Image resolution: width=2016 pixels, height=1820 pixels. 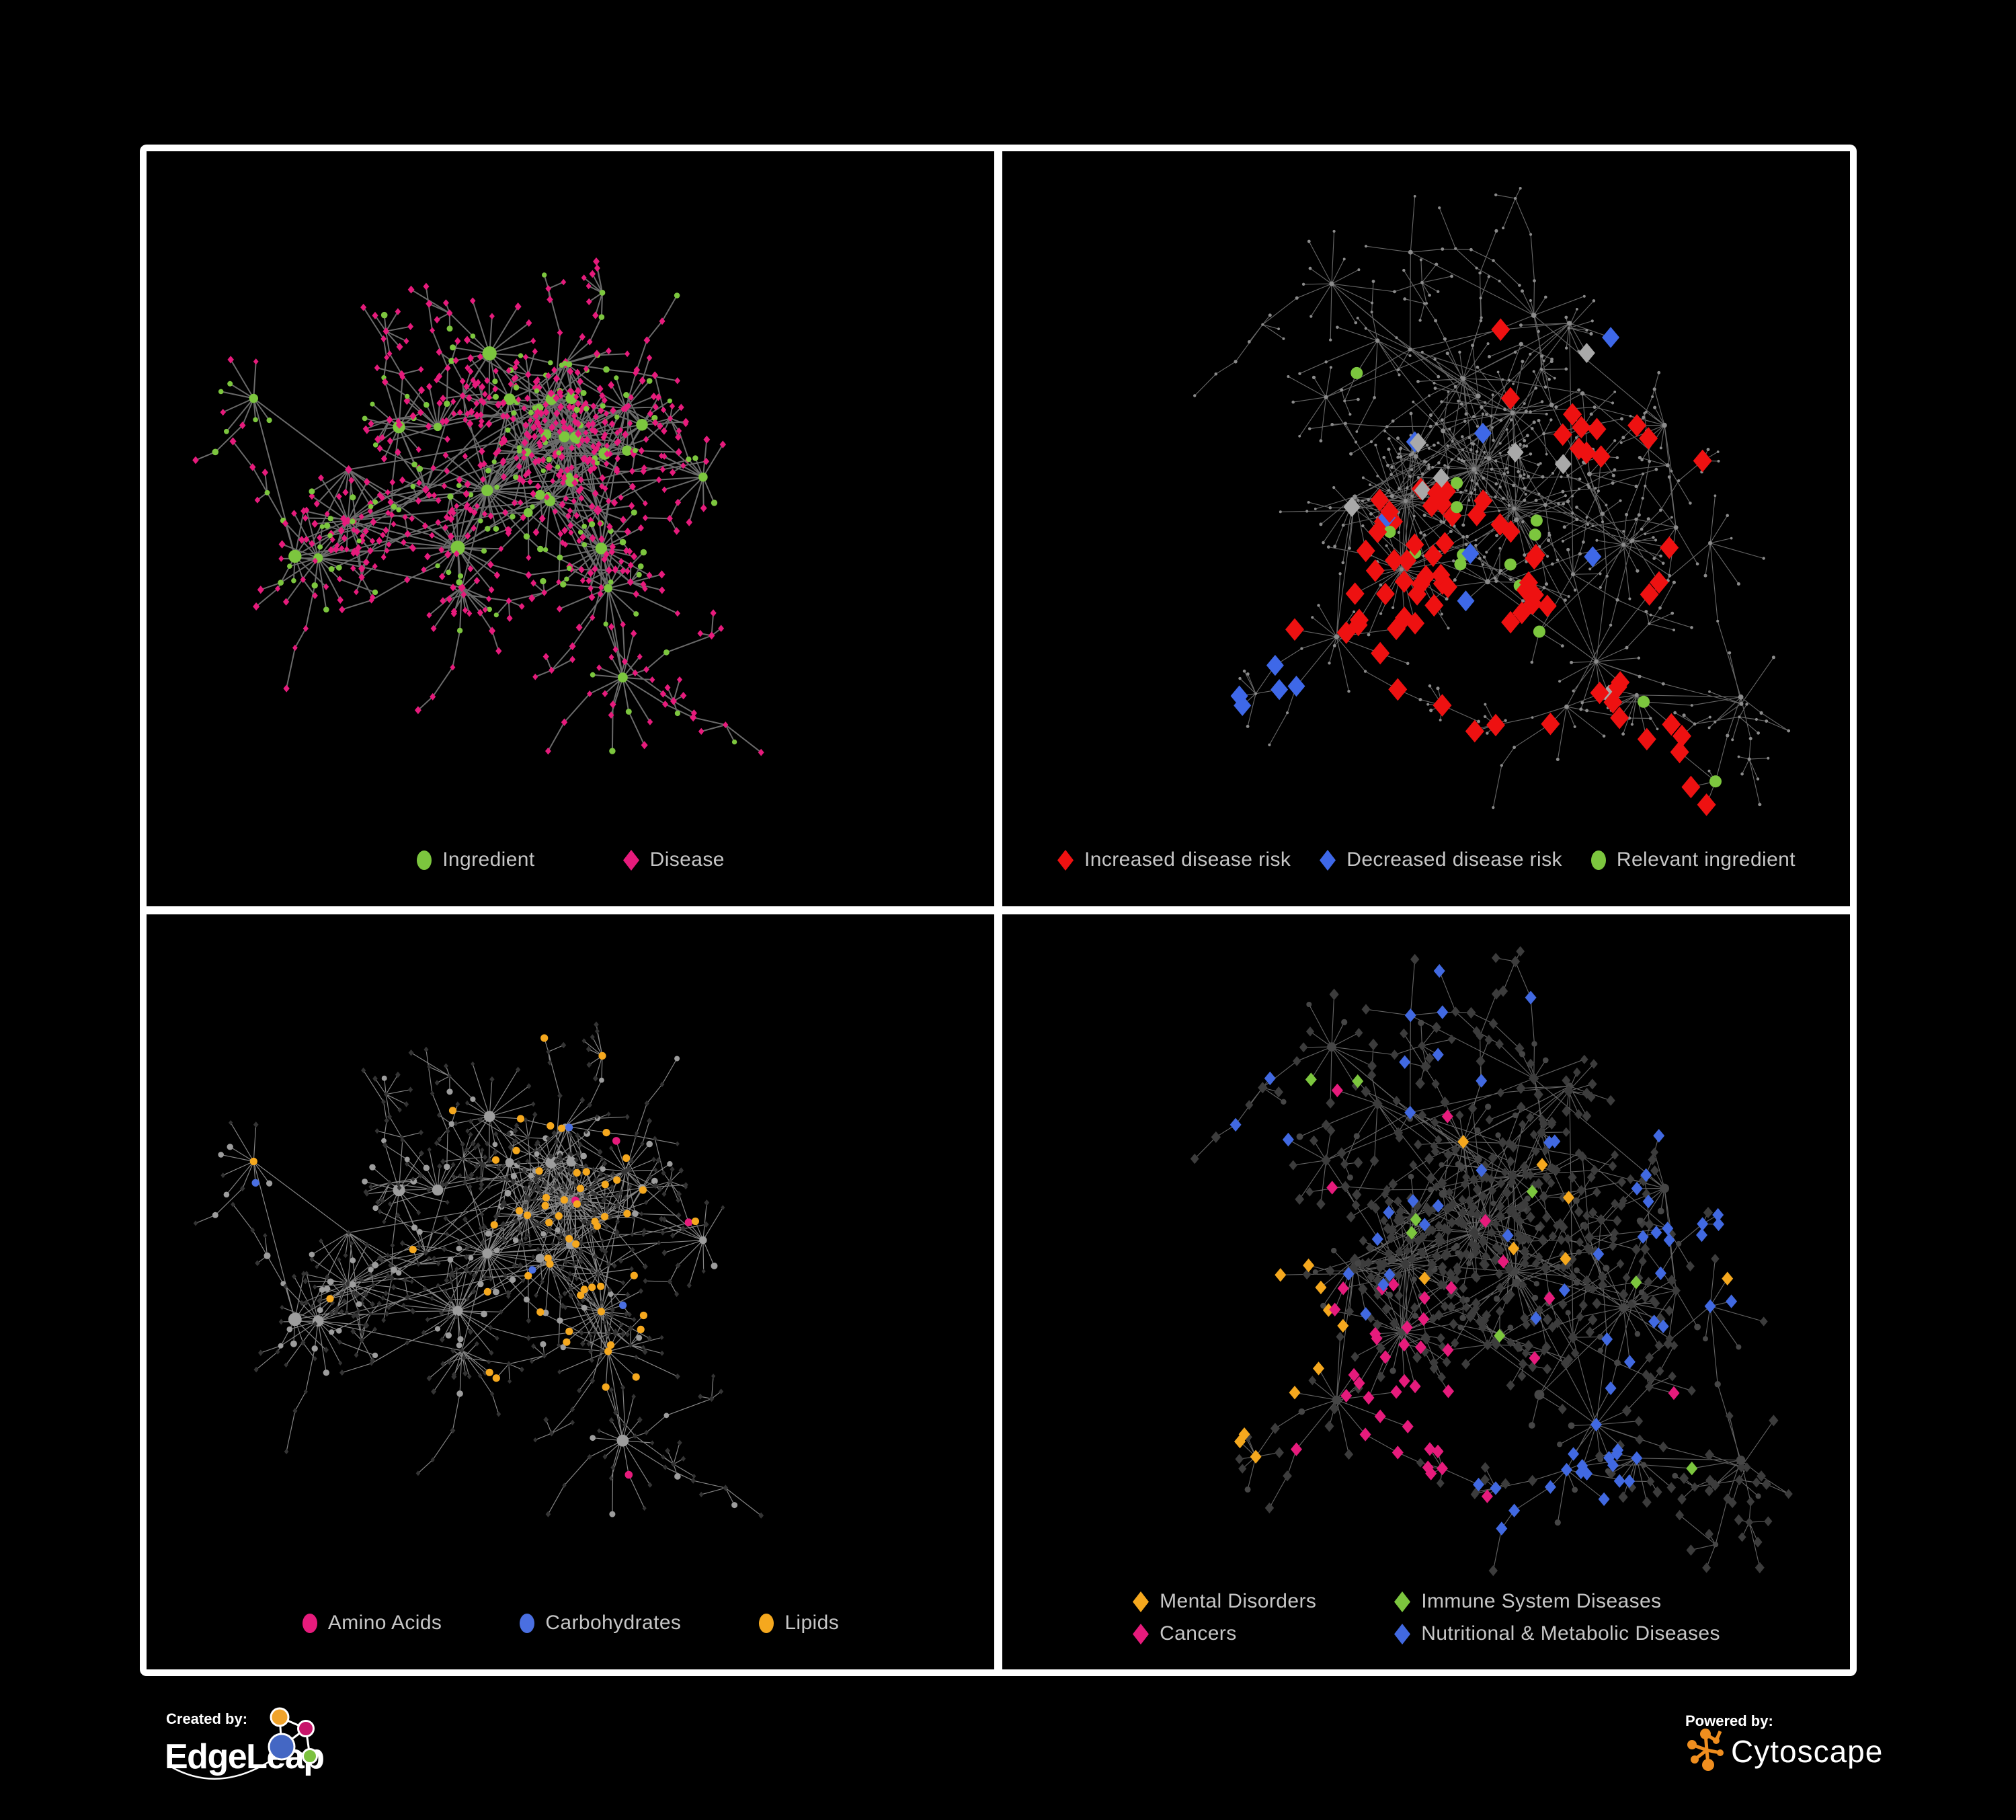 I want to click on legend-item-increased-disease-risk: Increased disease risk, so click(x=1174, y=859).